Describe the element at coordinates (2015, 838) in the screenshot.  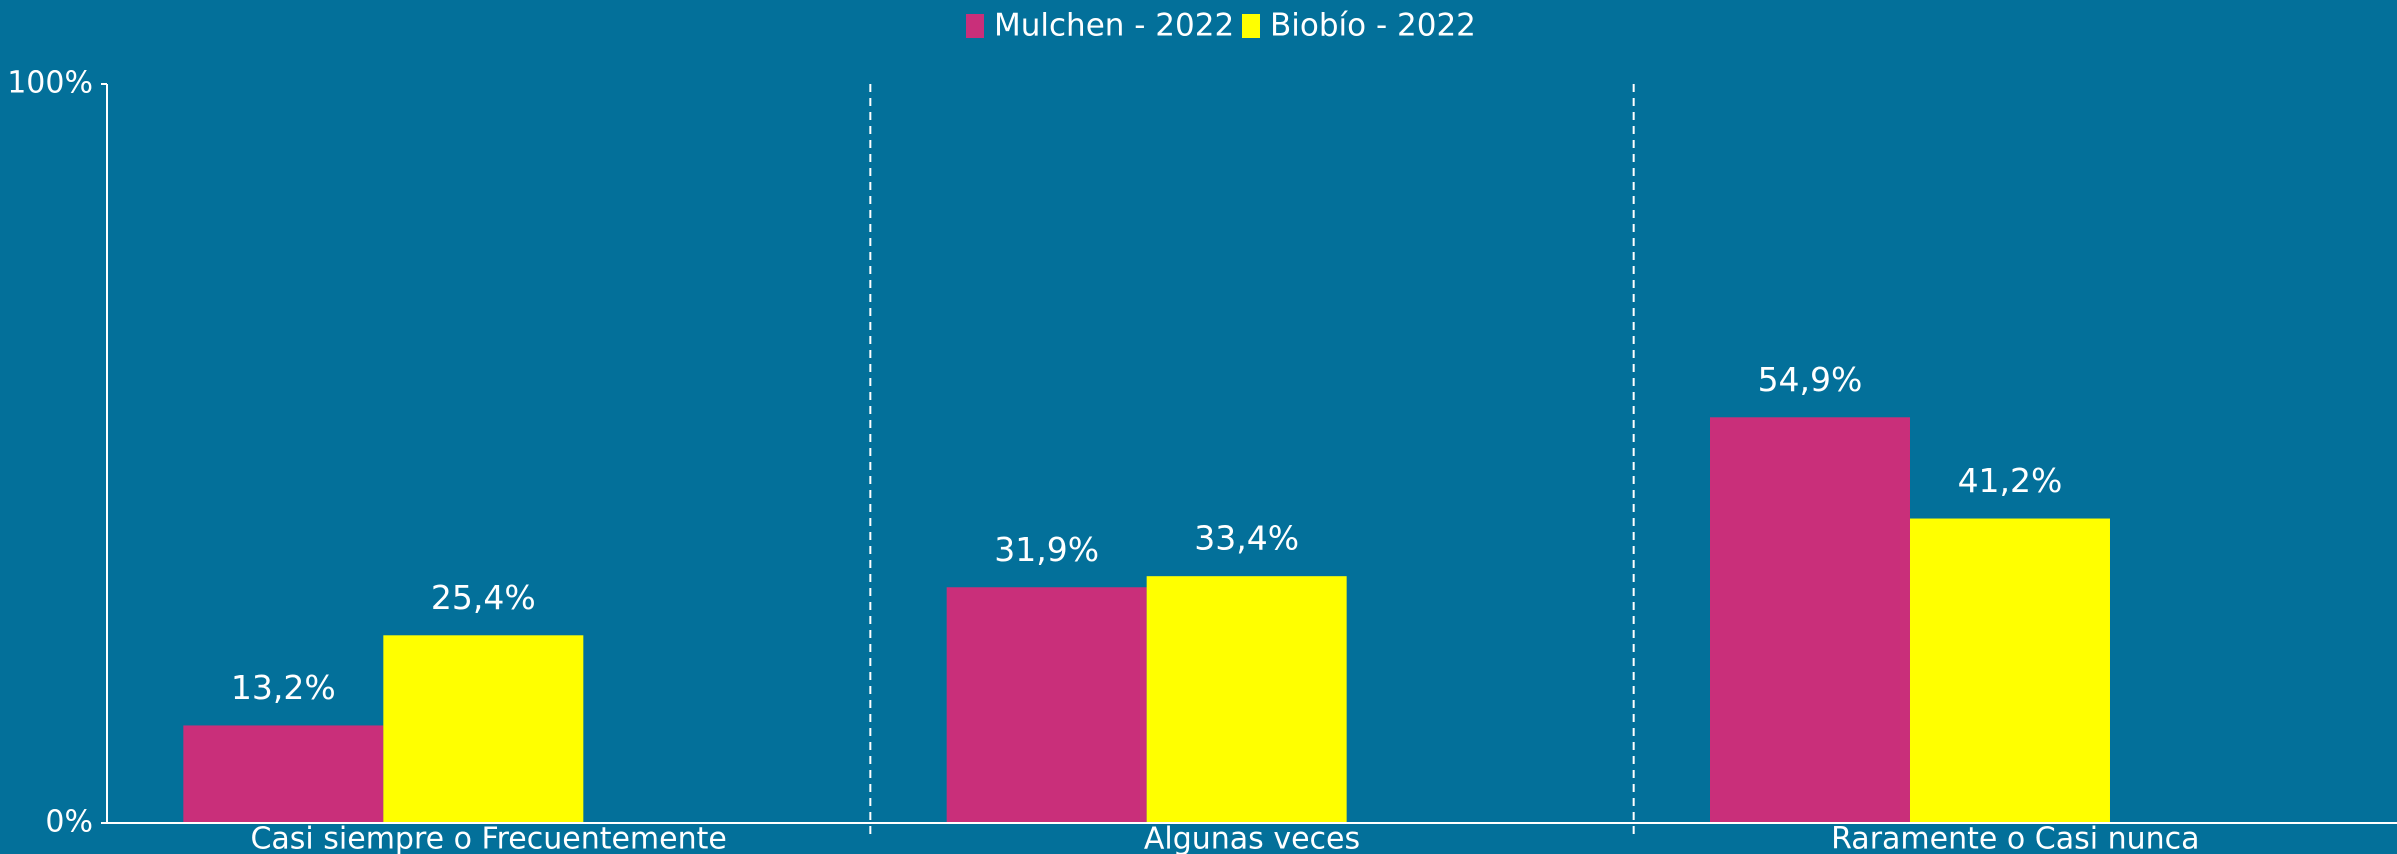
I see `x-tick-label: Raramente o Casi nunca` at that location.